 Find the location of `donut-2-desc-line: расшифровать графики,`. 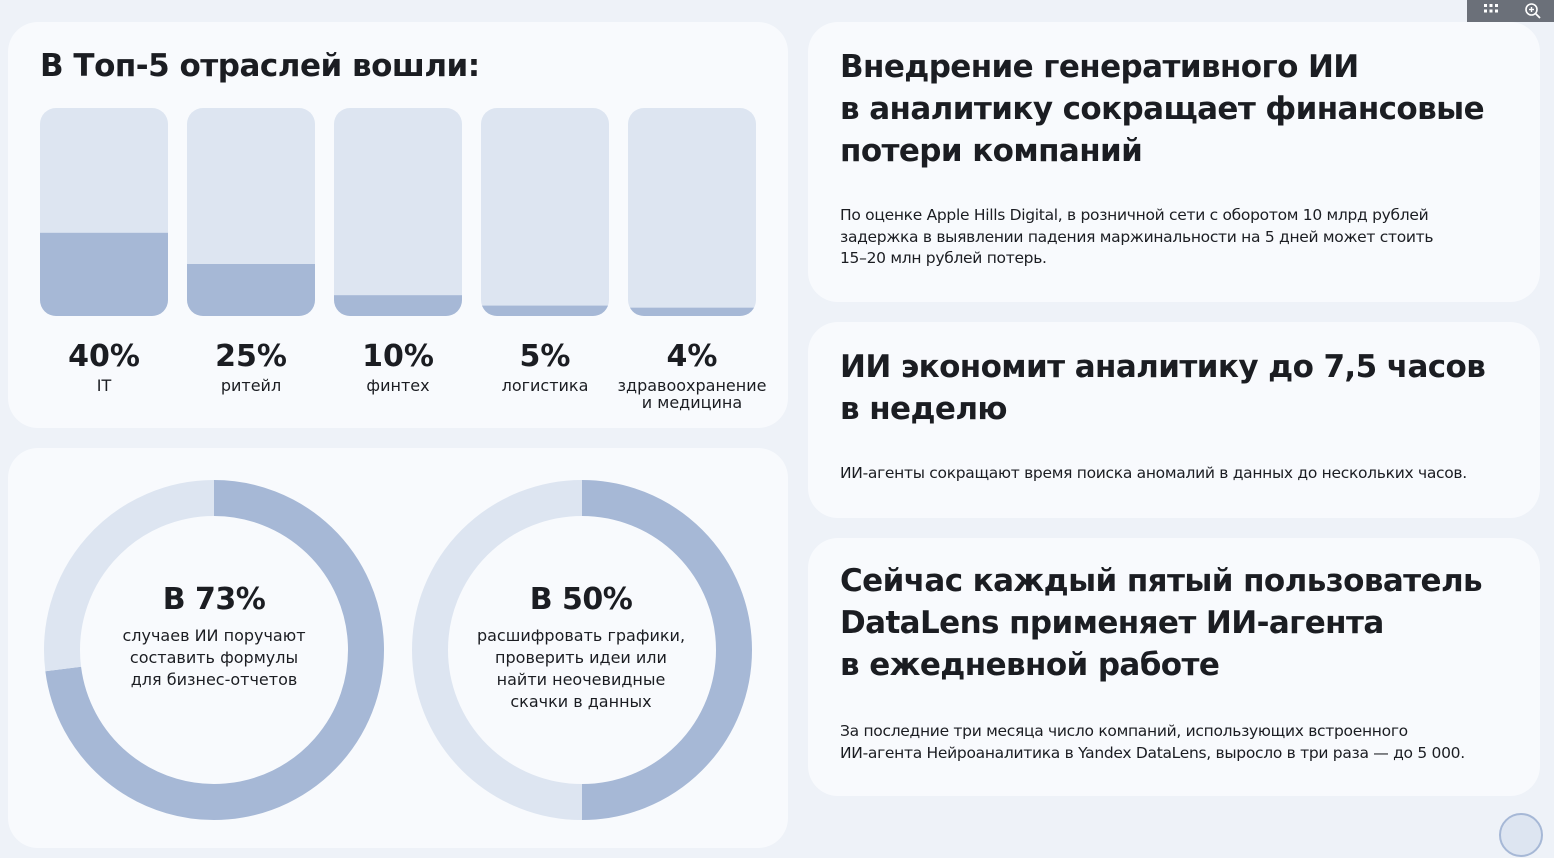

donut-2-desc-line: расшифровать графики, is located at coordinates (581, 635).